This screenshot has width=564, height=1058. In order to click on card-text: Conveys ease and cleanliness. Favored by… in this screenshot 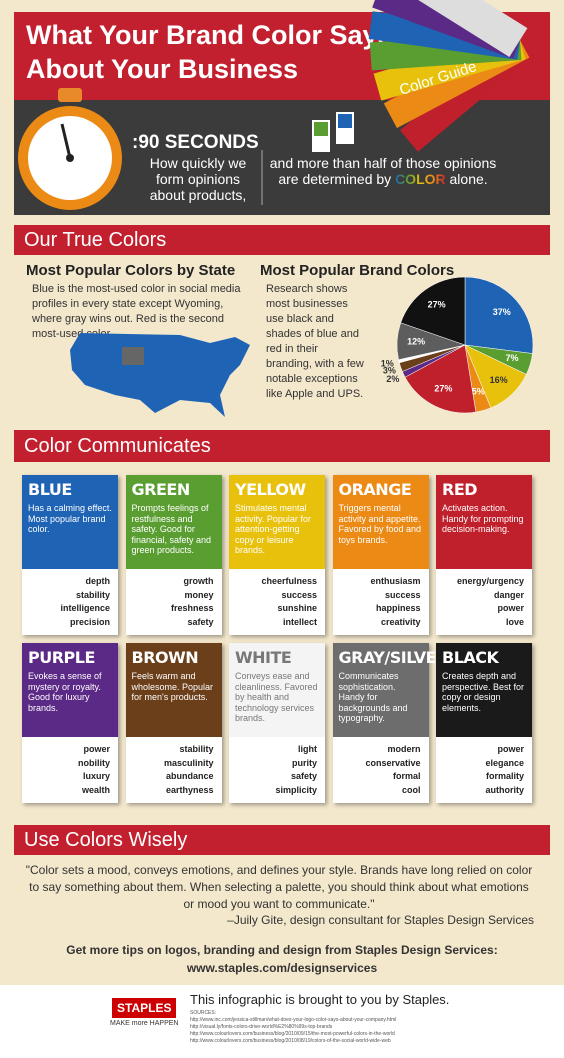, I will do `click(276, 697)`.